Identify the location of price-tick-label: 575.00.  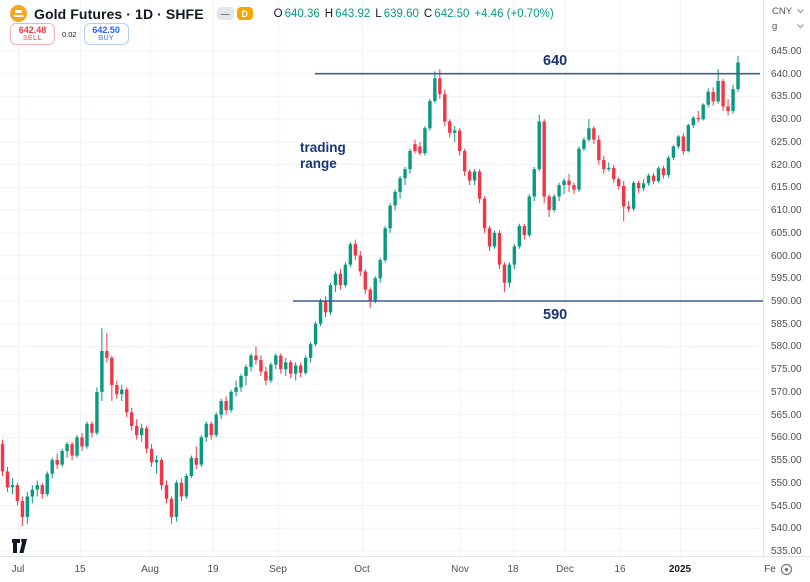
(786, 370).